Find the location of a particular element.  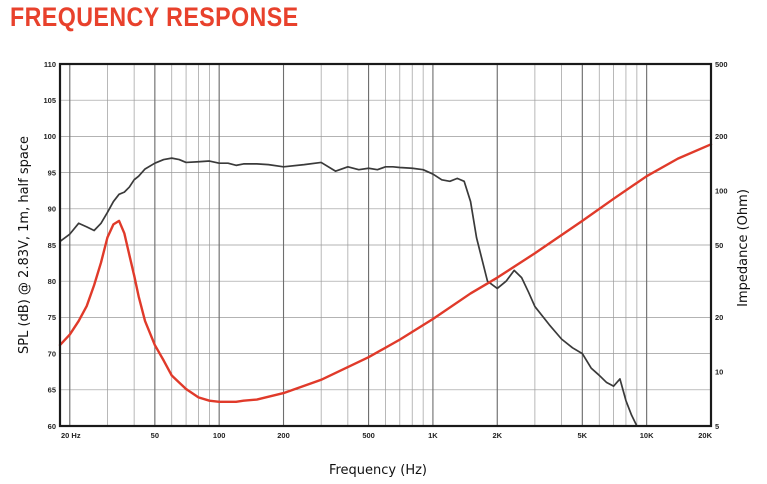

x-tick-label: 2K is located at coordinates (497, 435).